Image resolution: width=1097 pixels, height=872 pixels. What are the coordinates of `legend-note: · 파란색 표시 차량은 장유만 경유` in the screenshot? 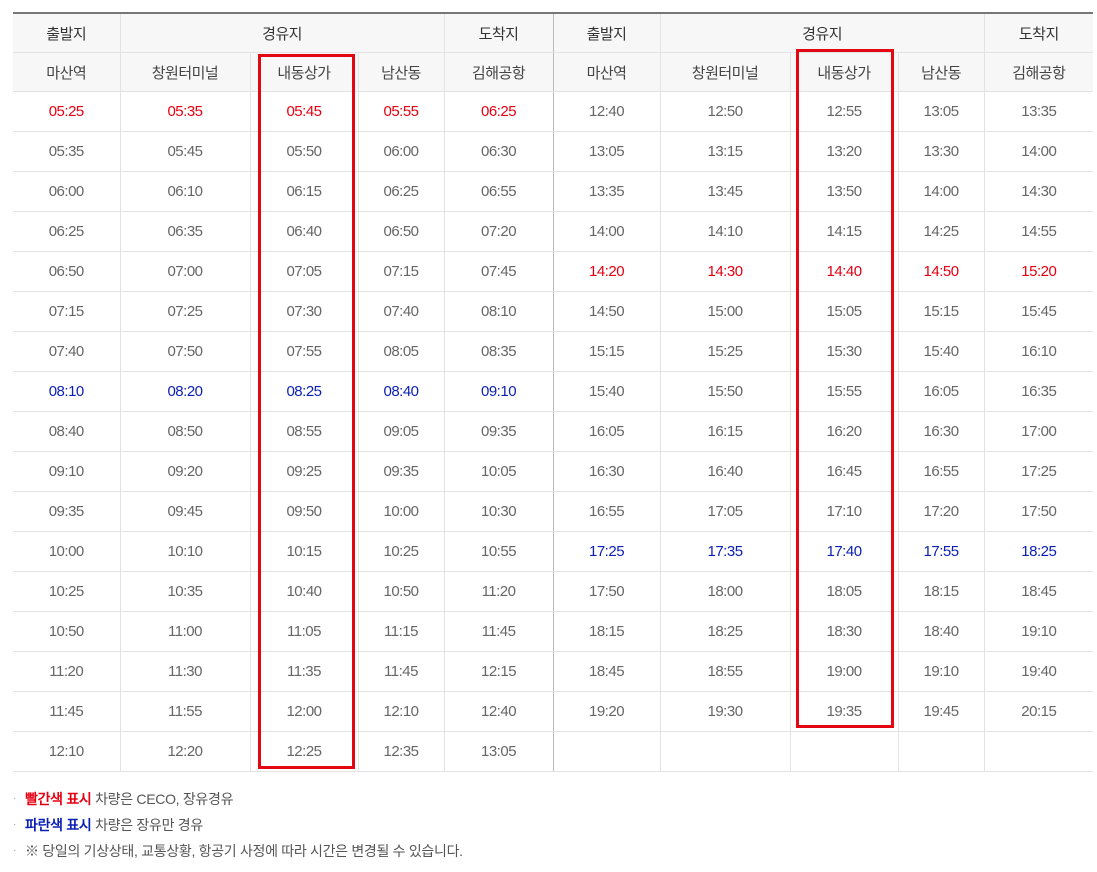 It's located at (238, 829).